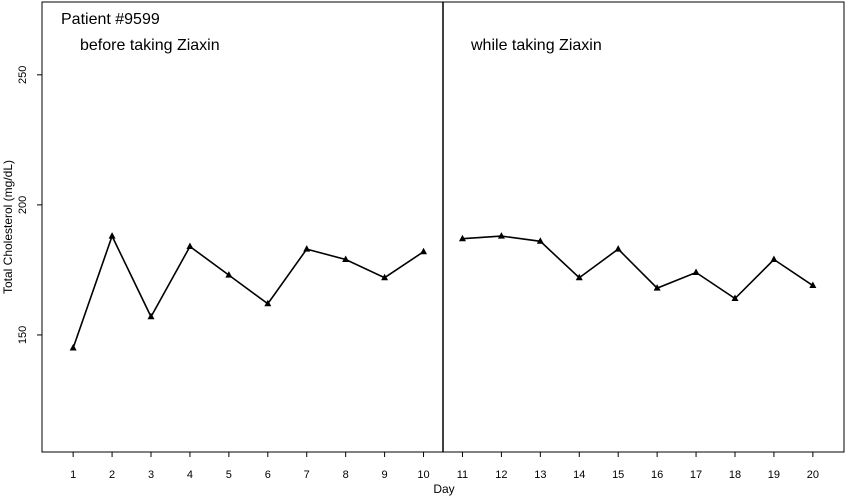 The width and height of the screenshot is (848, 496). What do you see at coordinates (462, 475) in the screenshot?
I see `x-tick-label: 11` at bounding box center [462, 475].